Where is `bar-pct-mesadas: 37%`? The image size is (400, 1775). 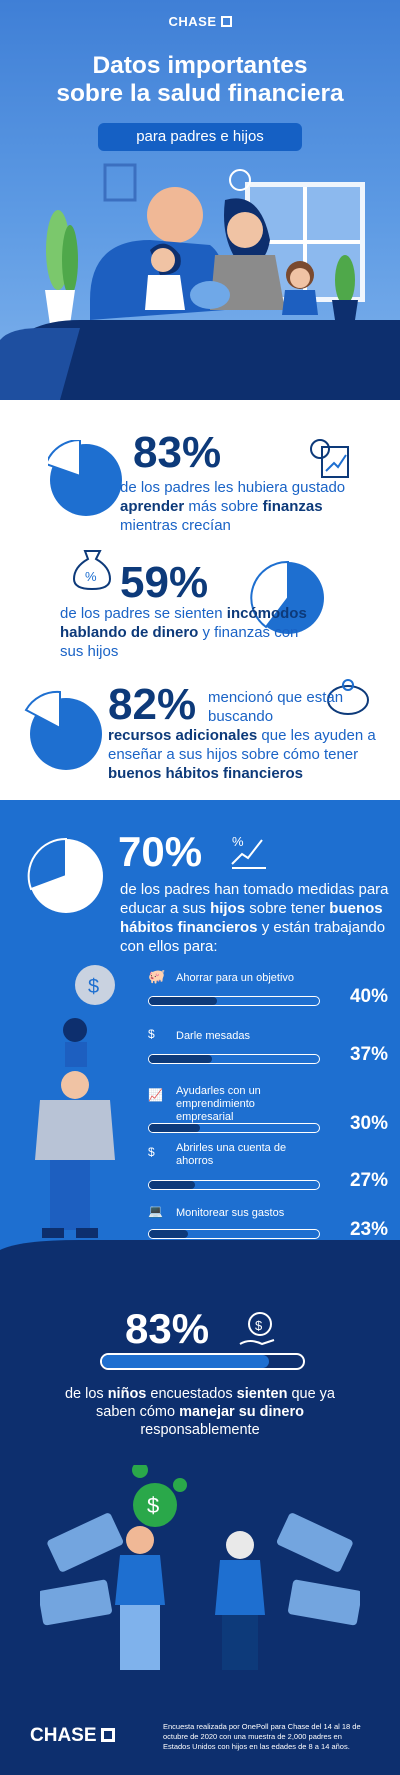 bar-pct-mesadas: 37% is located at coordinates (368, 1054).